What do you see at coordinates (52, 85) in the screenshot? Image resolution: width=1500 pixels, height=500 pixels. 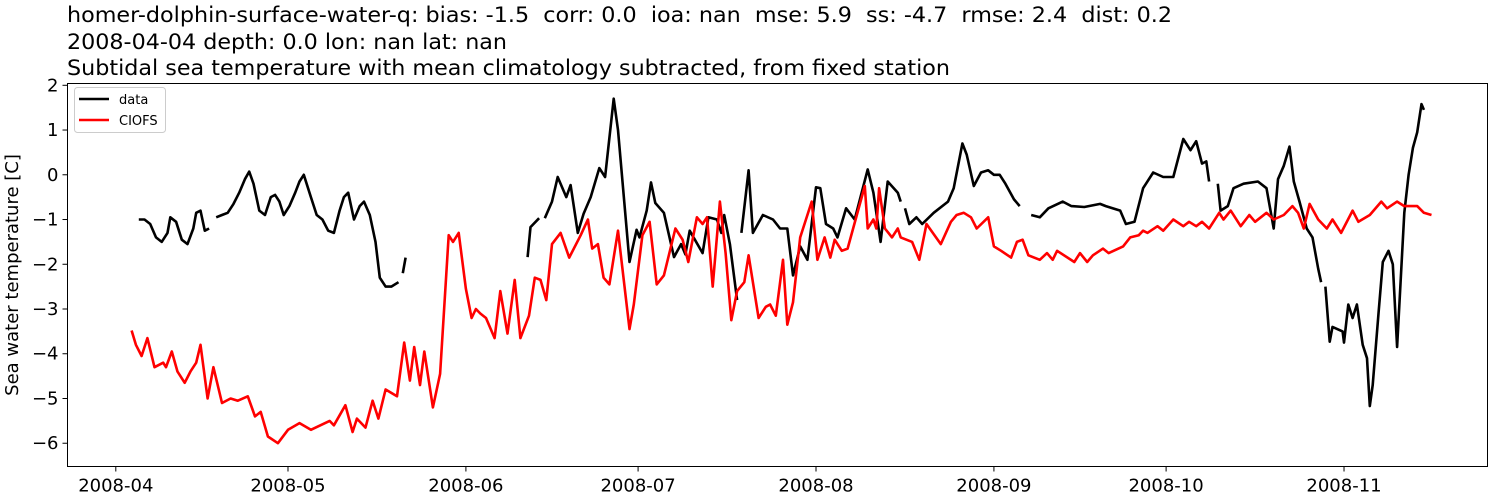 I see `y-tick-label: 2` at bounding box center [52, 85].